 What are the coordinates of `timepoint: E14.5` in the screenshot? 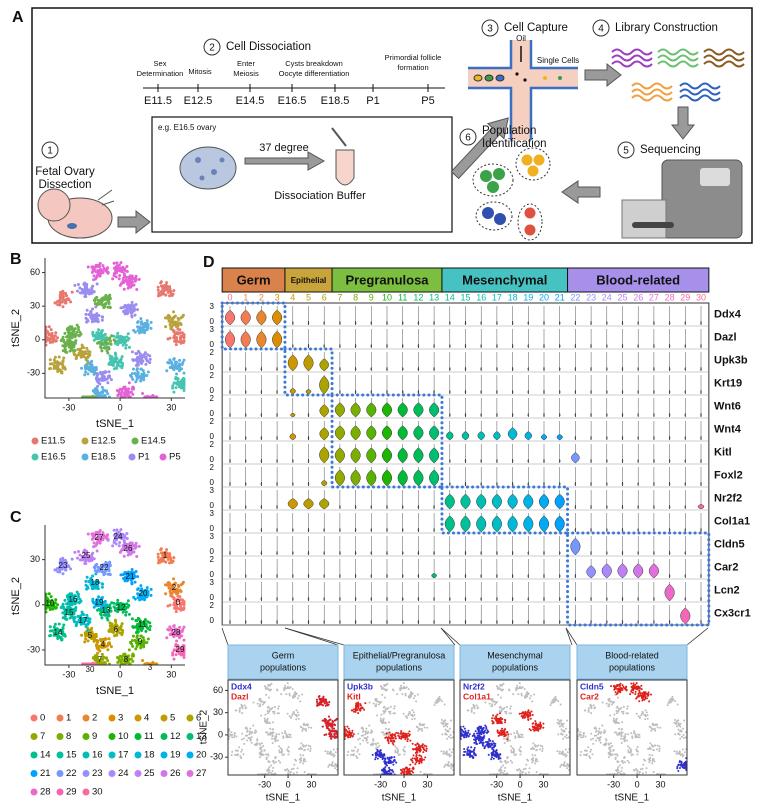 It's located at (250, 101).